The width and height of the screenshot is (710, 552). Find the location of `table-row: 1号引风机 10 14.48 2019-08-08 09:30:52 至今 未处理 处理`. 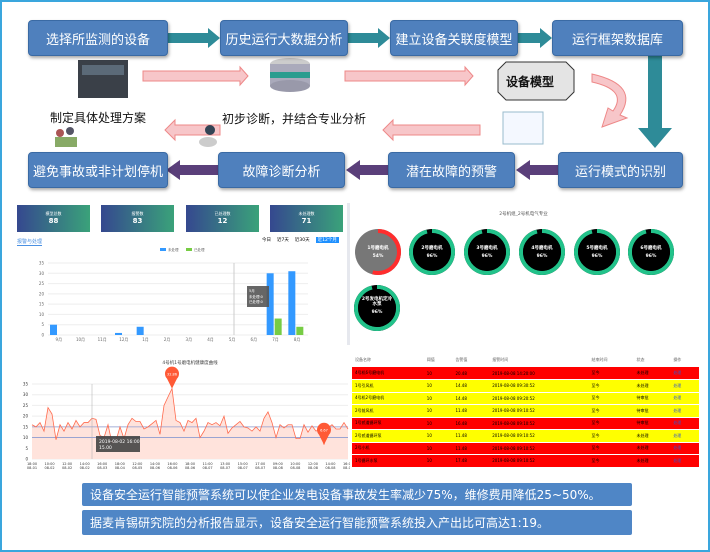

table-row: 1号引风机 10 14.48 2019-08-08 09:30:52 至今 未处理 处理 is located at coordinates (525, 385).